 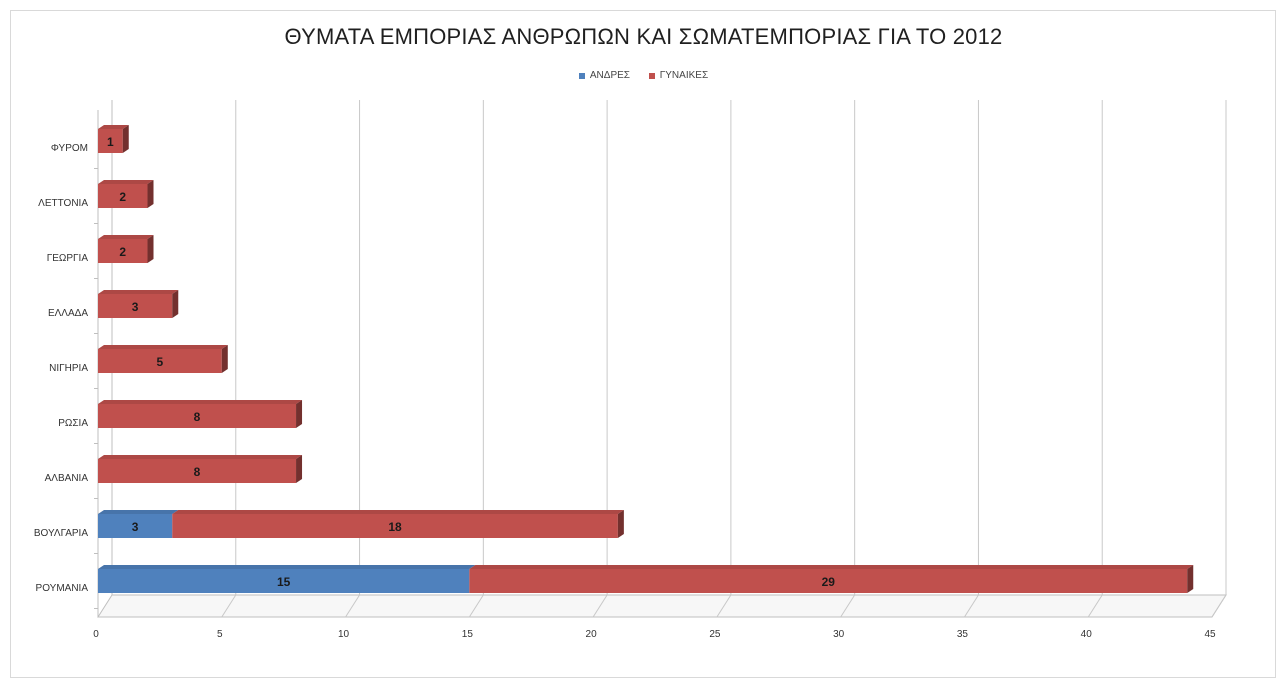 I want to click on data-label: 1, so click(x=110, y=142).